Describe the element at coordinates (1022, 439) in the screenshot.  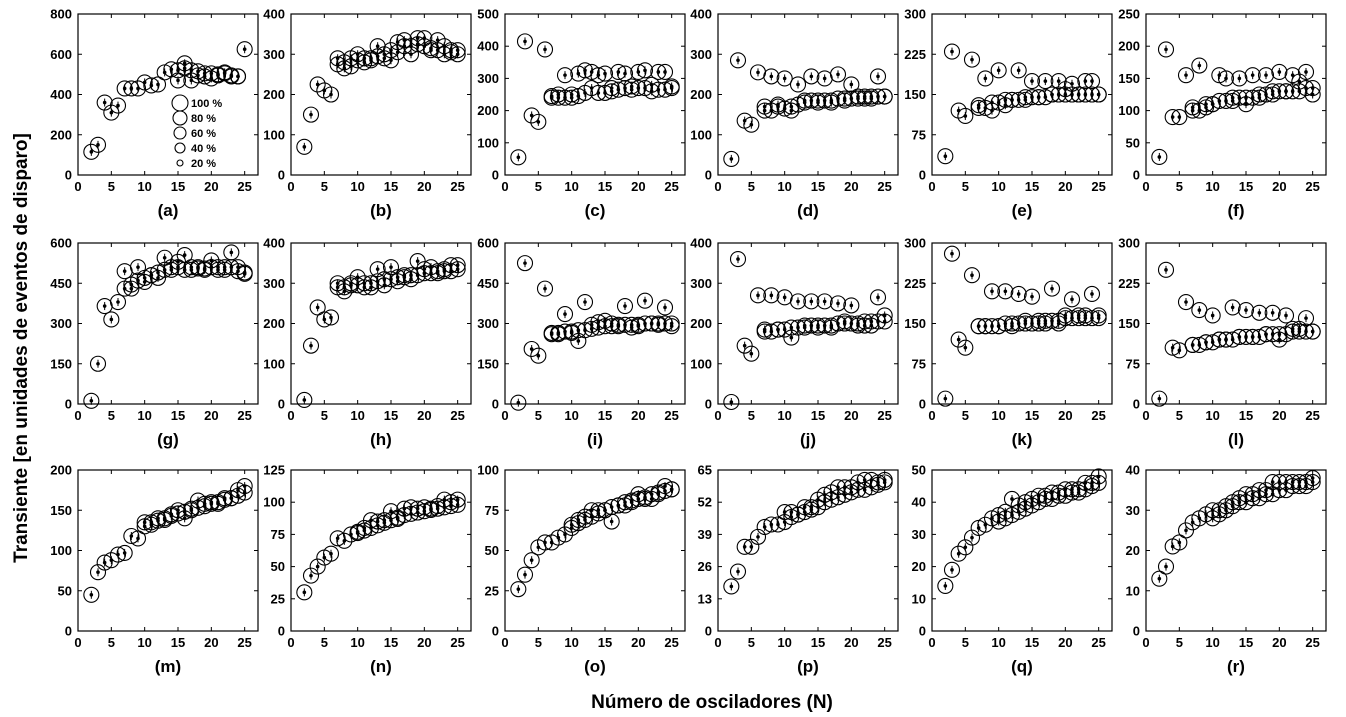
I see `panel-label: (k)` at that location.